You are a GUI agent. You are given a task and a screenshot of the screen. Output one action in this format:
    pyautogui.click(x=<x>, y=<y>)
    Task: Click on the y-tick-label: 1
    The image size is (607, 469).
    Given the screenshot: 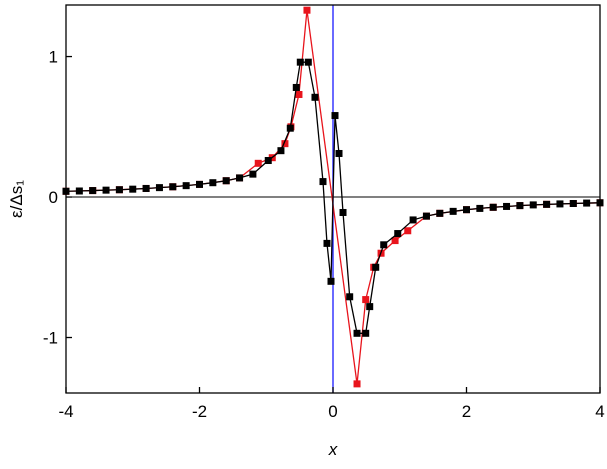 What is the action you would take?
    pyautogui.click(x=53, y=57)
    